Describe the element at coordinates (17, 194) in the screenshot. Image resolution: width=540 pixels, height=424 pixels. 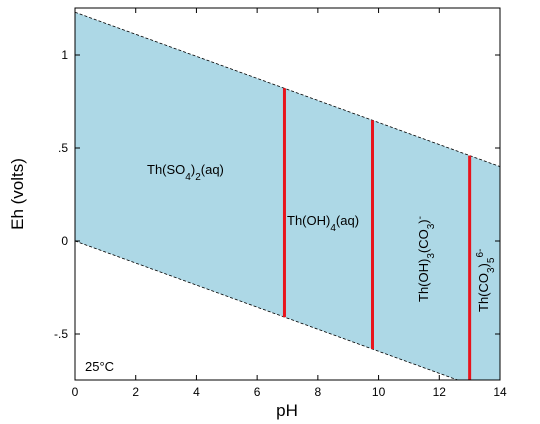
I see `y-axis-title: Eh (volts)` at that location.